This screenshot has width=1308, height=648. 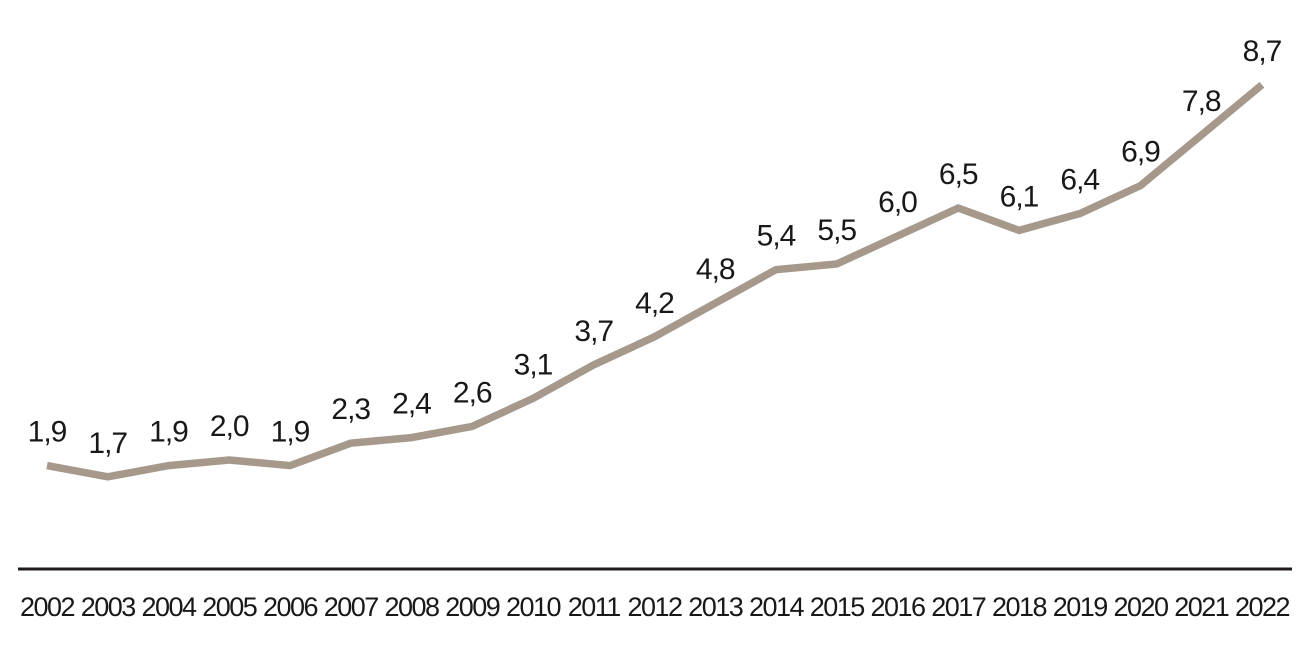 What do you see at coordinates (411, 607) in the screenshot?
I see `x-tick-label: 2008` at bounding box center [411, 607].